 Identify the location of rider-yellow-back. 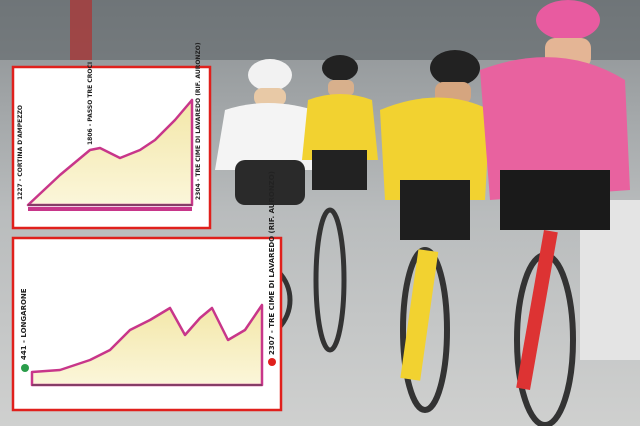
(340, 204).